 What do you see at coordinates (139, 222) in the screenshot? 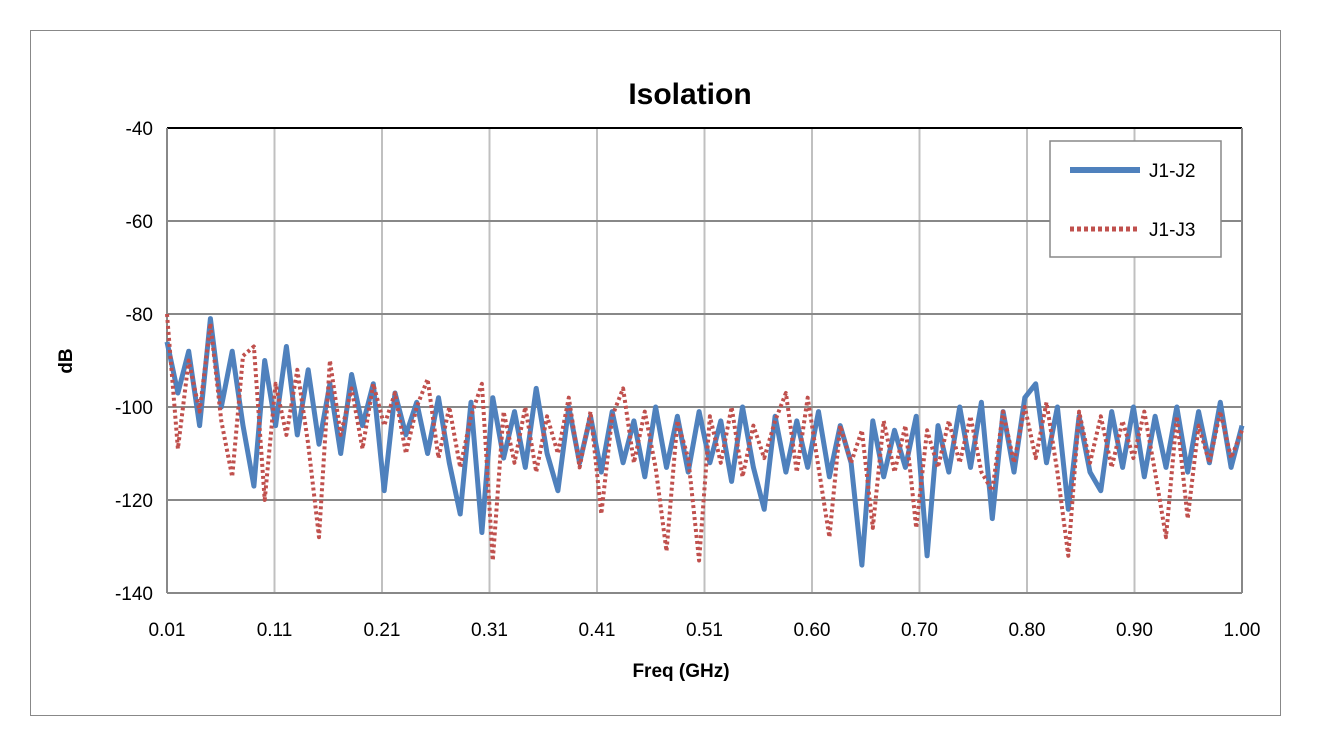
I see `y-tick-label: -60` at bounding box center [139, 222].